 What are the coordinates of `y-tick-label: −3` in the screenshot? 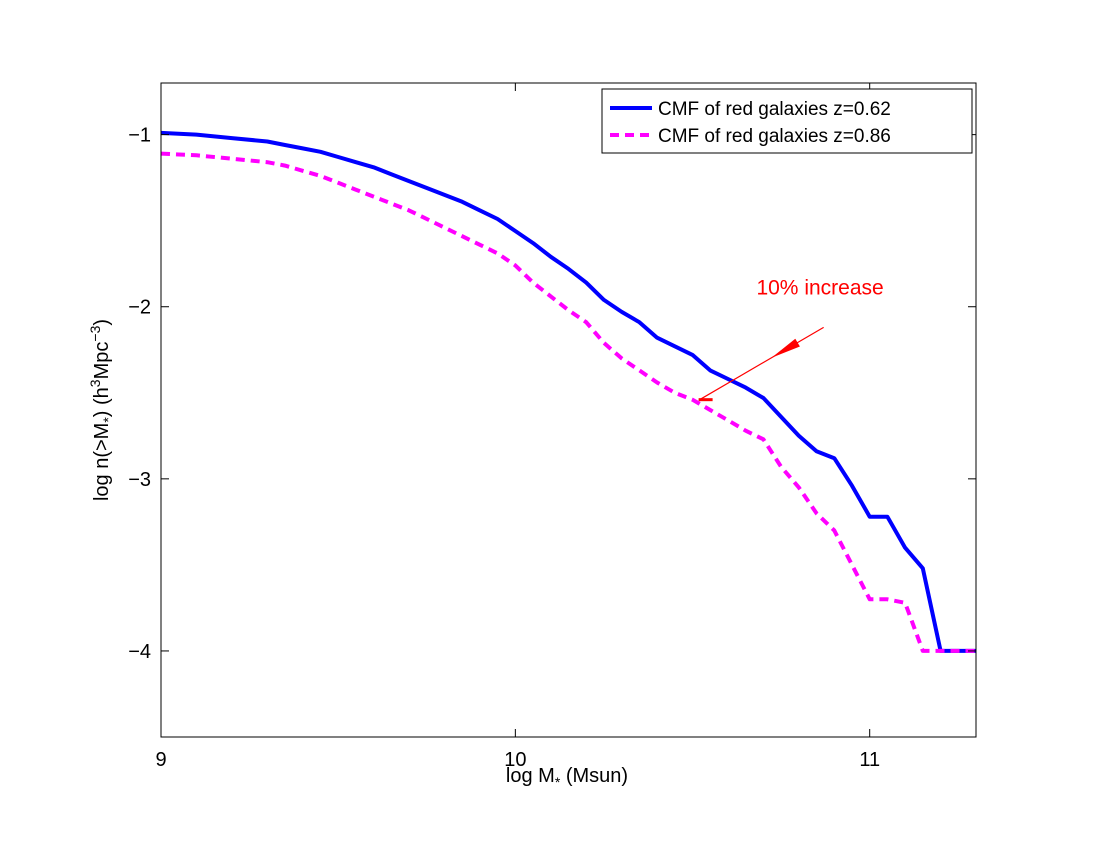 It's located at (139, 480).